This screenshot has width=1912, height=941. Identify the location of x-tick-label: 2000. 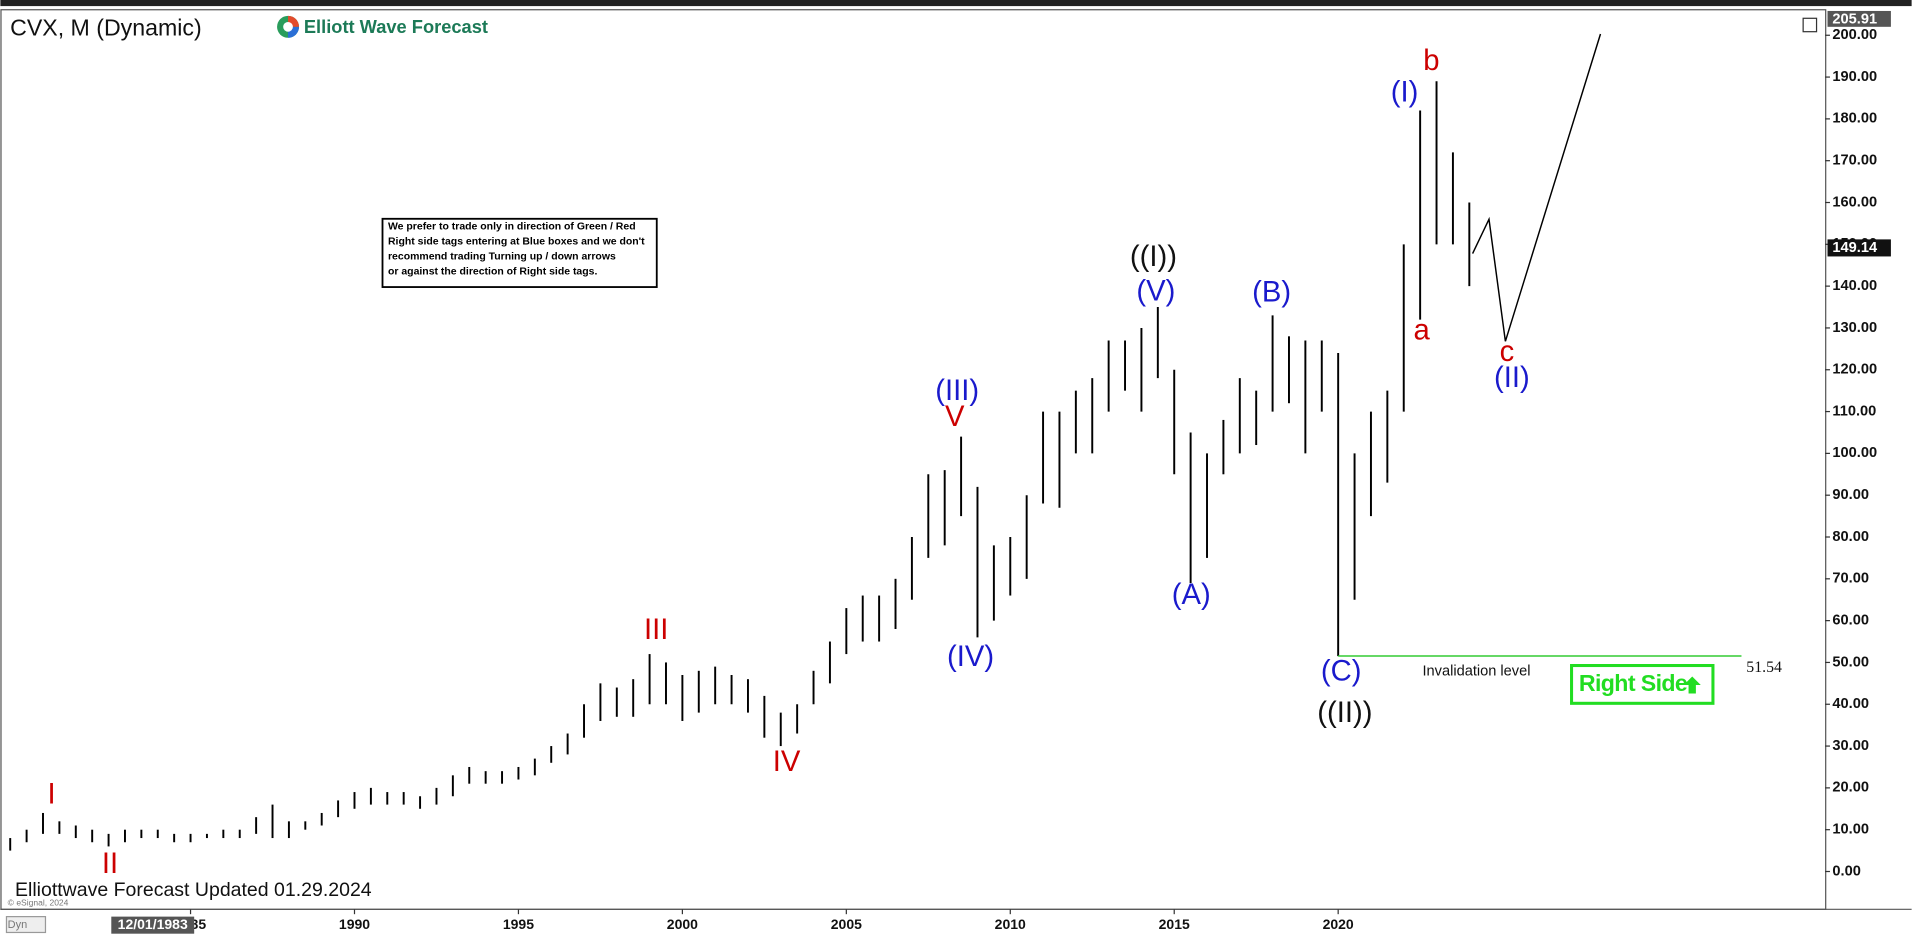
(682, 924).